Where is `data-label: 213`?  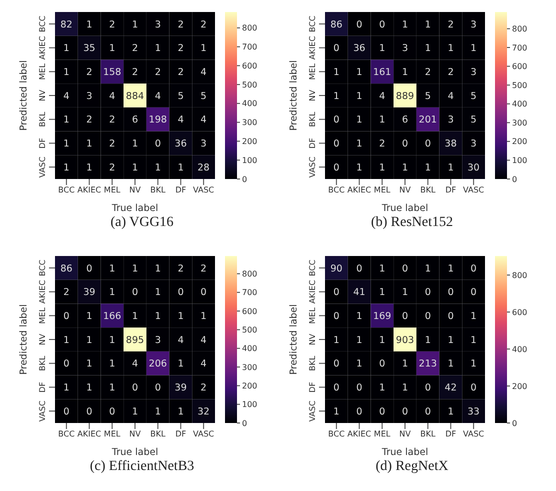 data-label: 213 is located at coordinates (427, 364).